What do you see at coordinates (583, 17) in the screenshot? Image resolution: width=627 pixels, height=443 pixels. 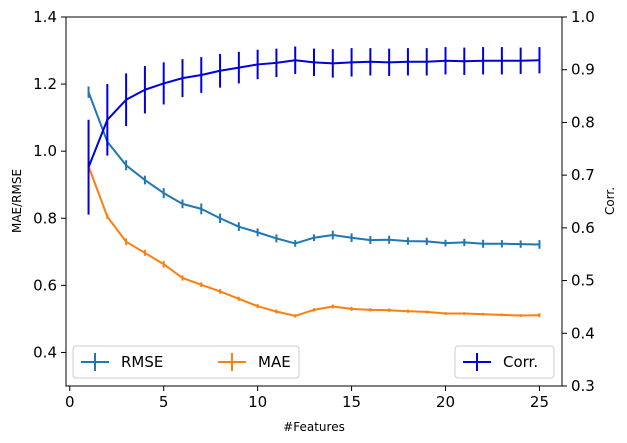 I see `y-right-tick-label: 1.0` at bounding box center [583, 17].